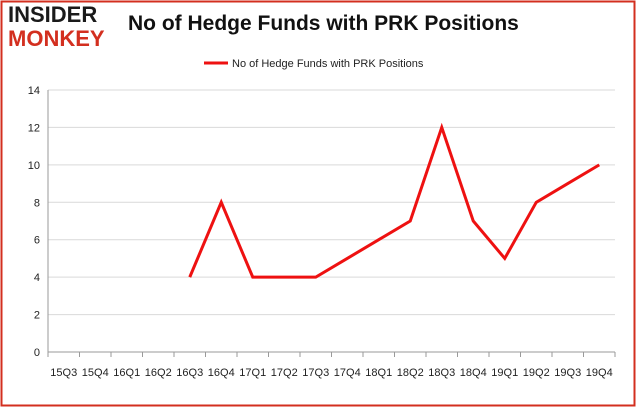  Describe the element at coordinates (252, 373) in the screenshot. I see `x-tick-label: 17Q1` at that location.